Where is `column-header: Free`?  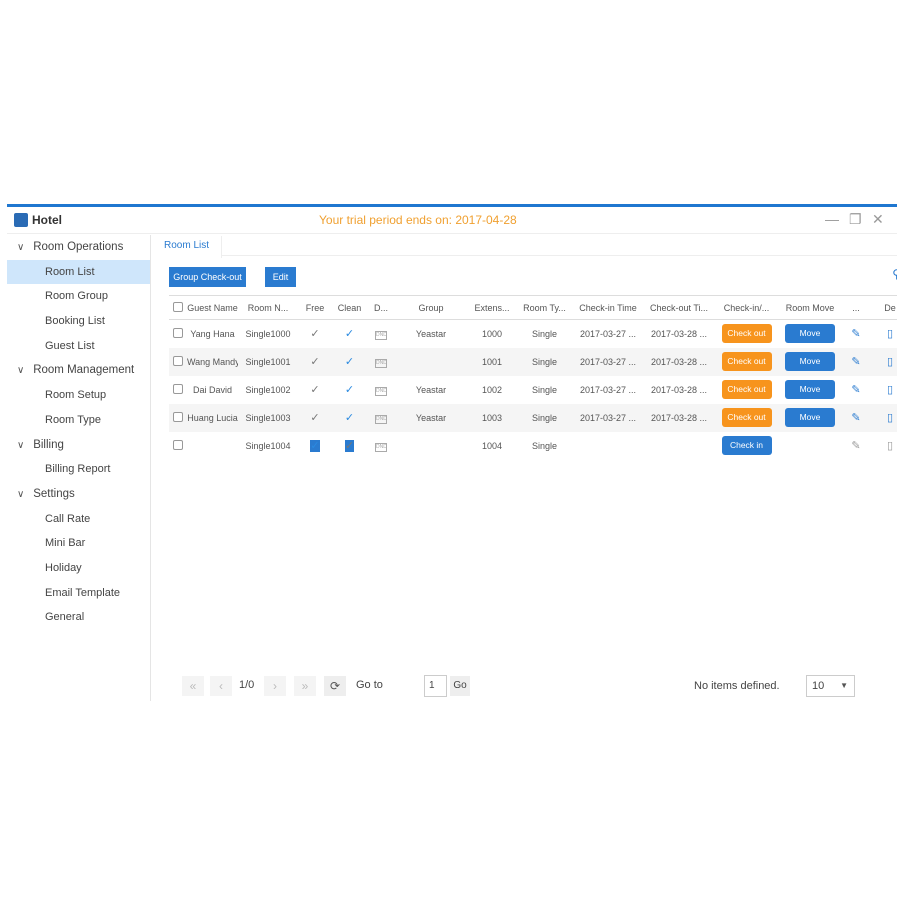 column-header: Free is located at coordinates (315, 307).